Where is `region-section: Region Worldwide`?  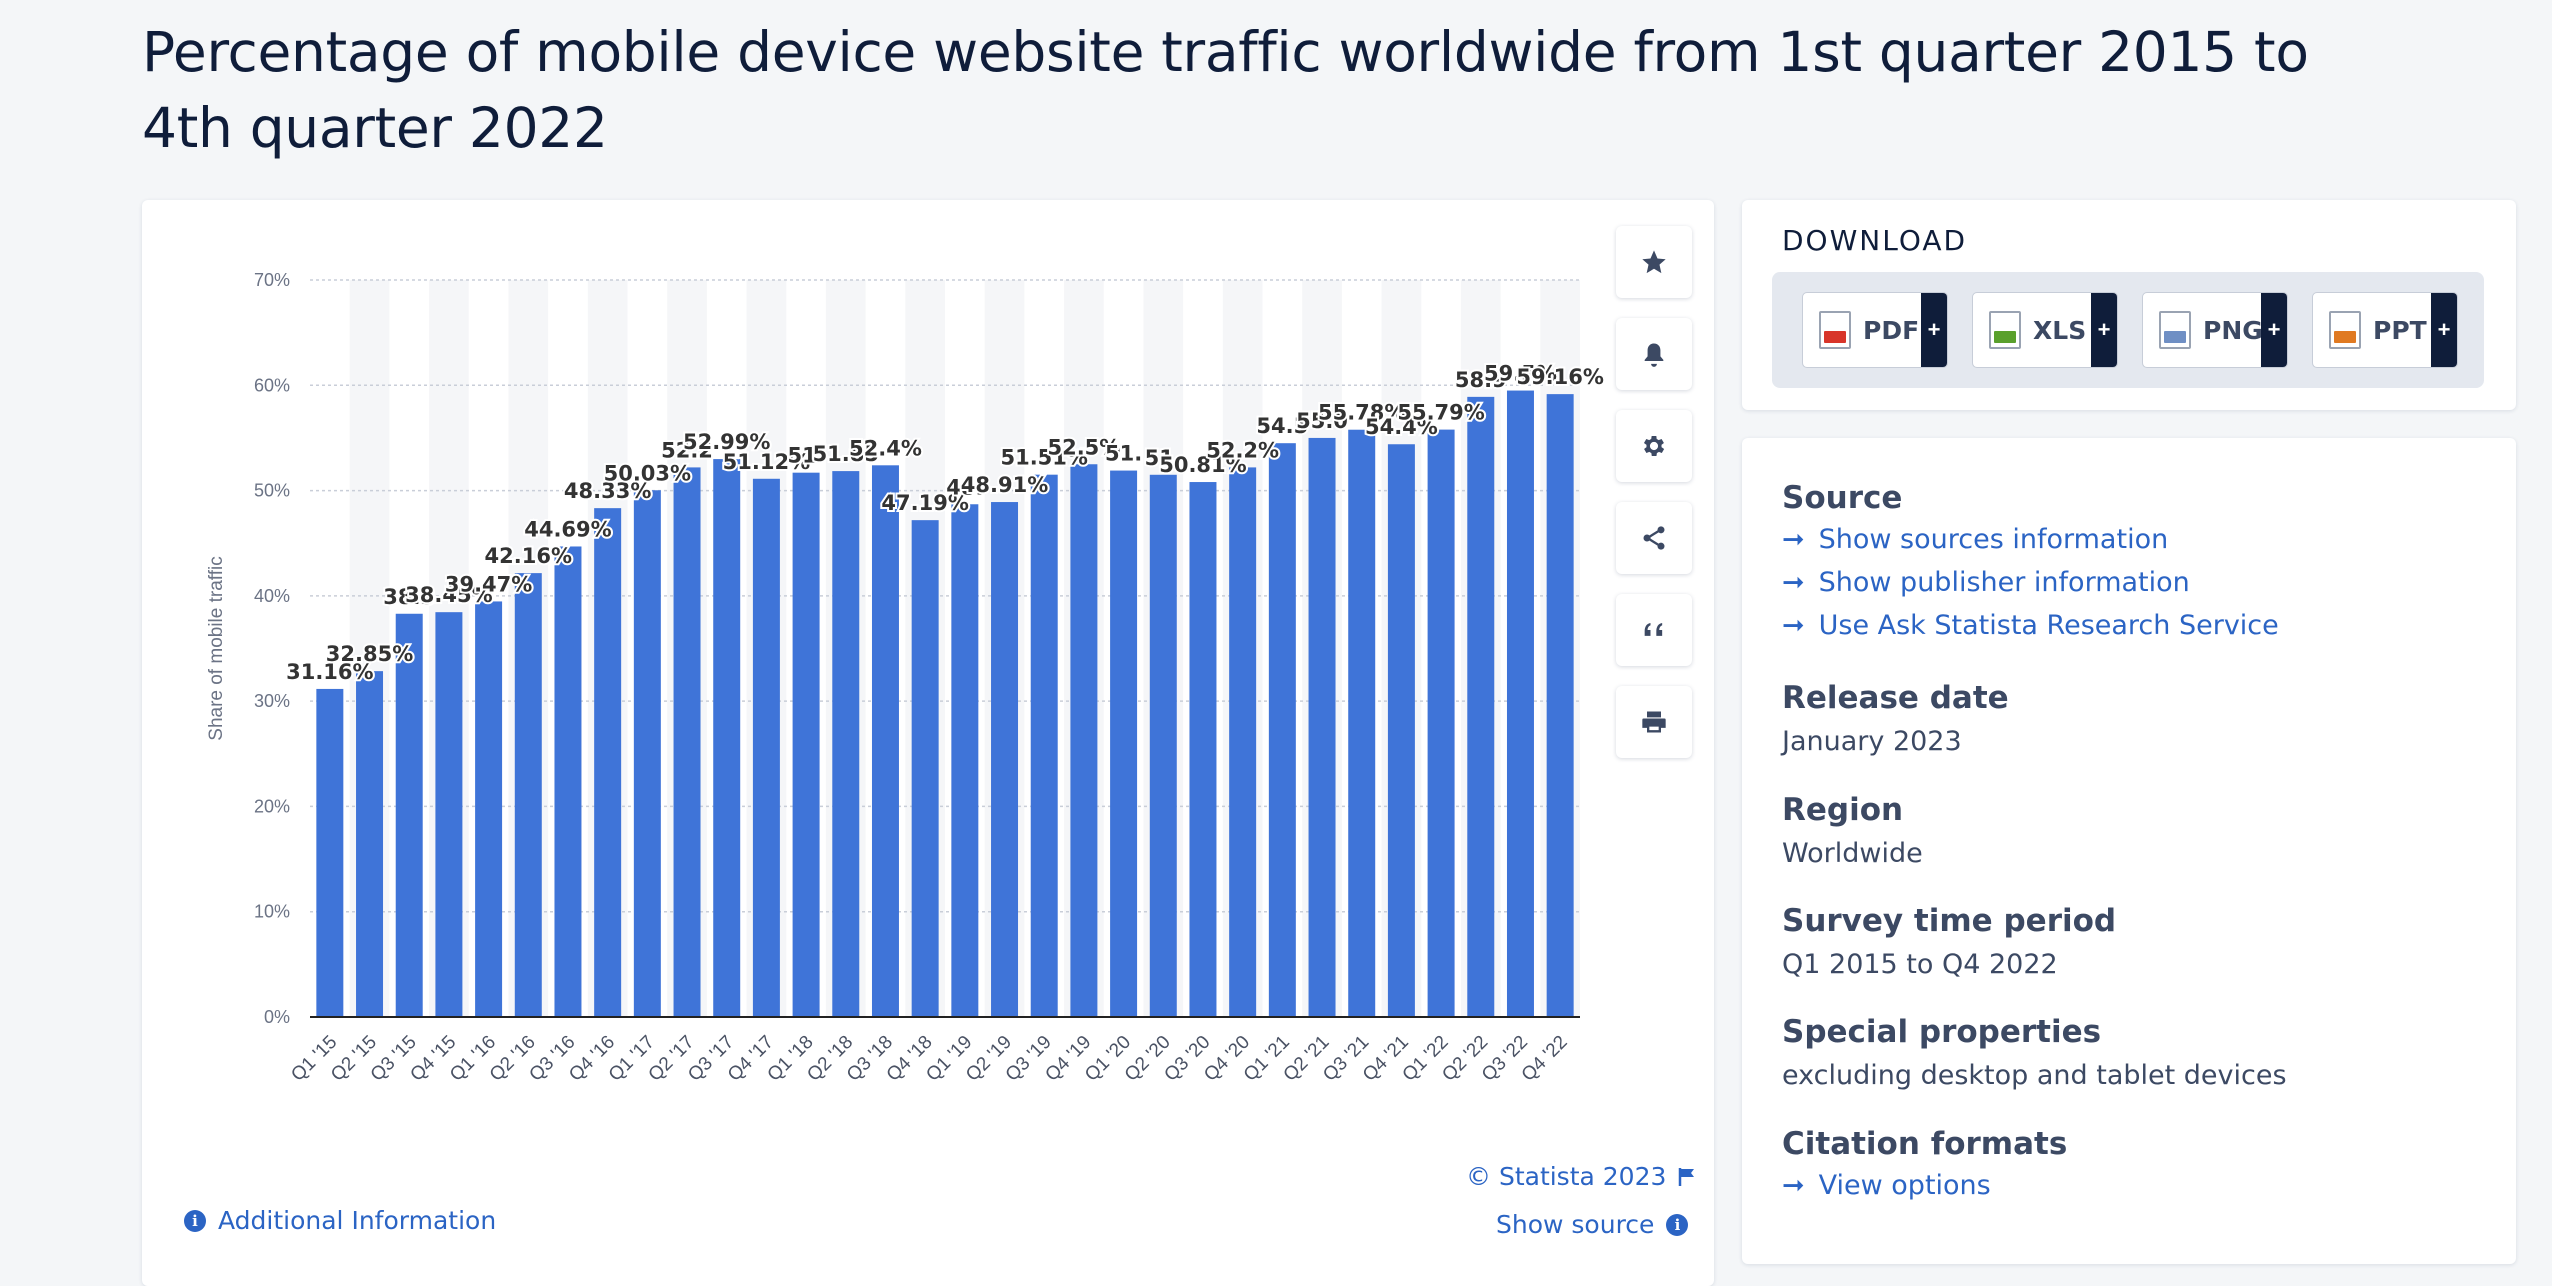 region-section: Region Worldwide is located at coordinates (1852, 832).